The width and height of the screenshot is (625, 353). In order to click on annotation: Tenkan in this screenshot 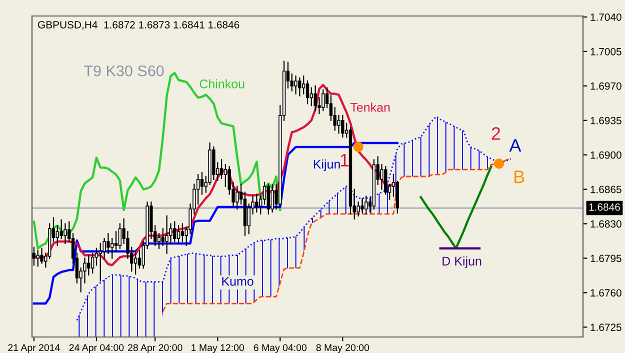, I will do `click(370, 107)`.